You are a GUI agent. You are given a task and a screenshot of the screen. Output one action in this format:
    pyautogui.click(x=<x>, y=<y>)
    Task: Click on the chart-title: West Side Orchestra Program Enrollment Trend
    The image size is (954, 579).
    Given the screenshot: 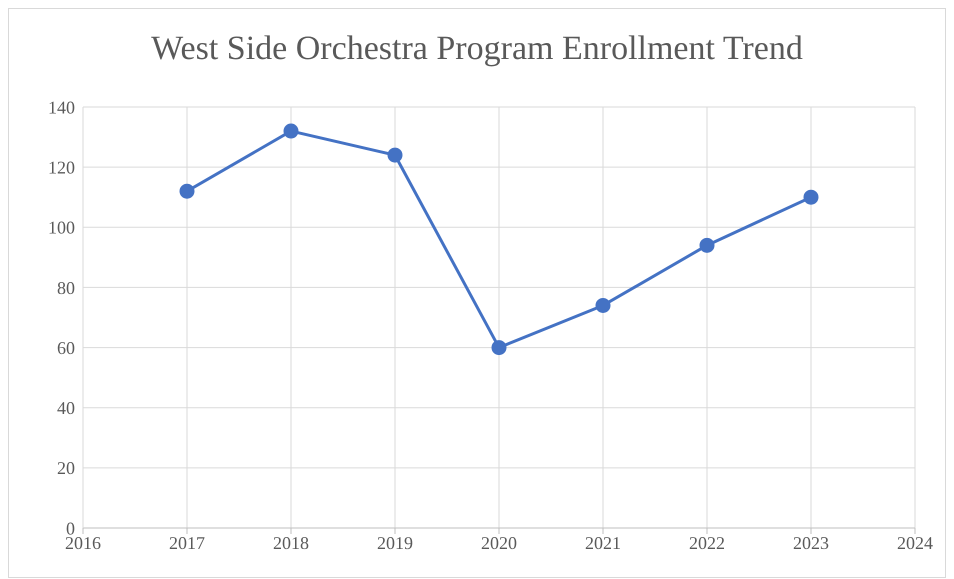 What is the action you would take?
    pyautogui.click(x=477, y=49)
    